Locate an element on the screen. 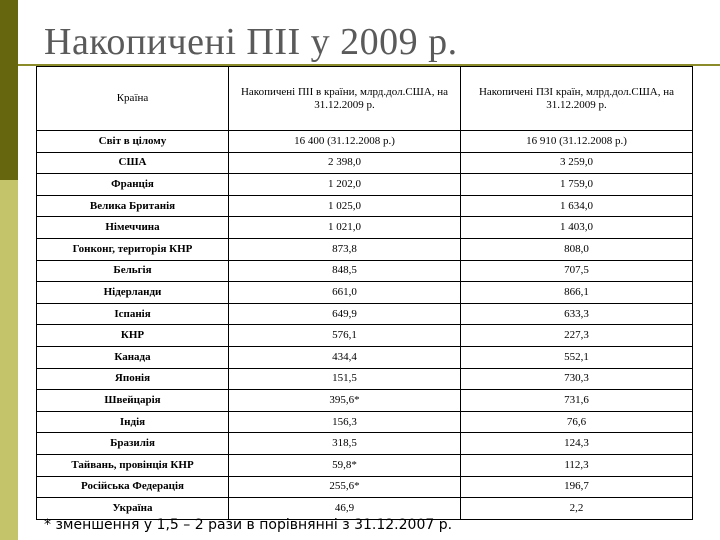 The height and width of the screenshot is (540, 720). table-row: Гонконг, територія КНР 873,8 808,0 is located at coordinates (364, 249).